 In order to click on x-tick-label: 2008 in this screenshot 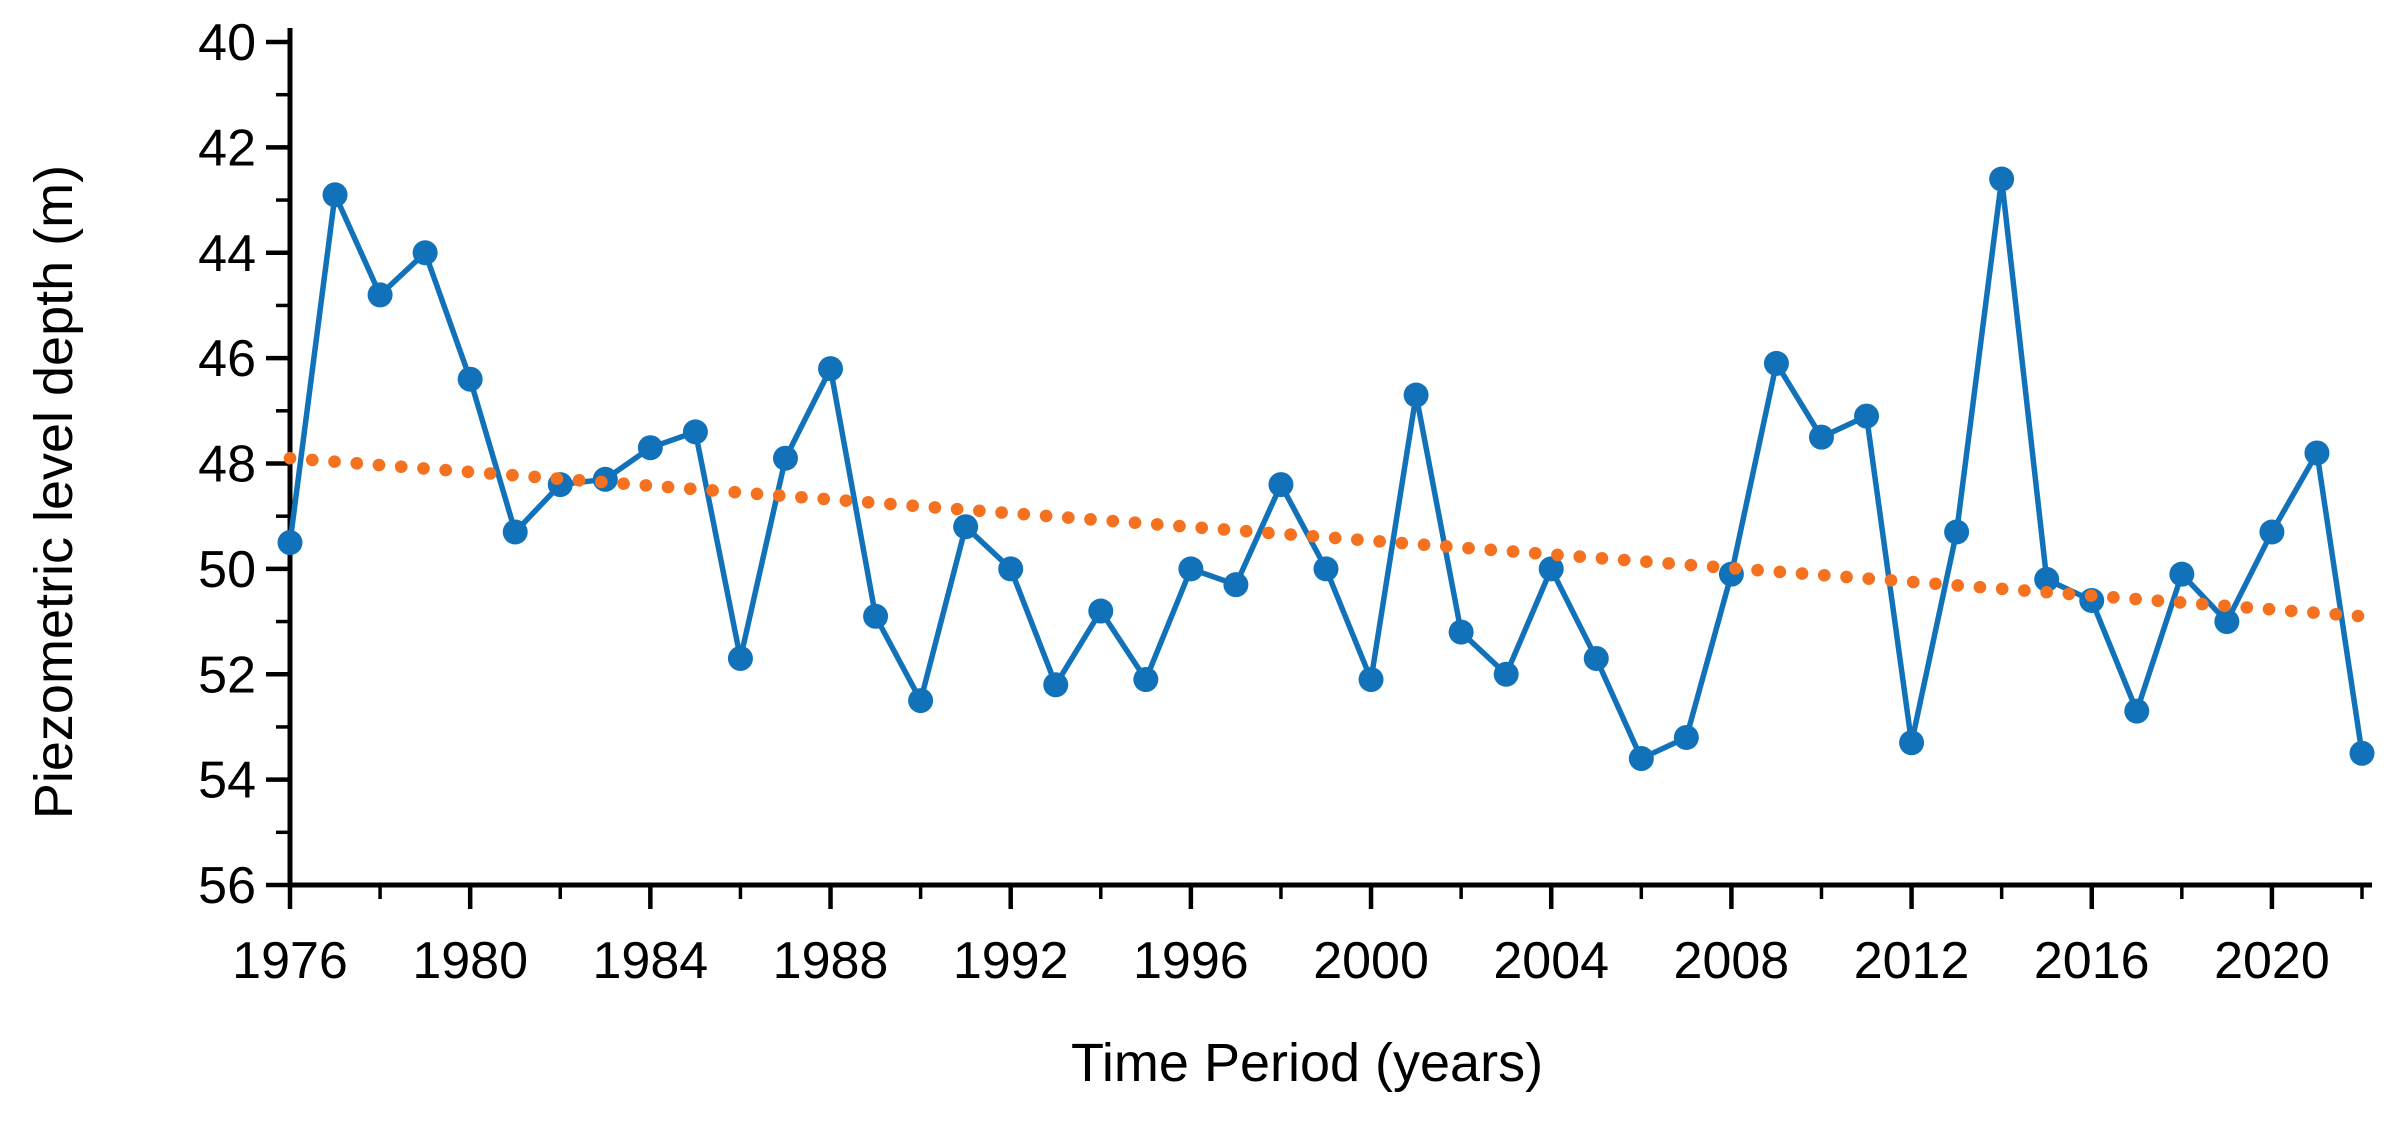, I will do `click(1732, 961)`.